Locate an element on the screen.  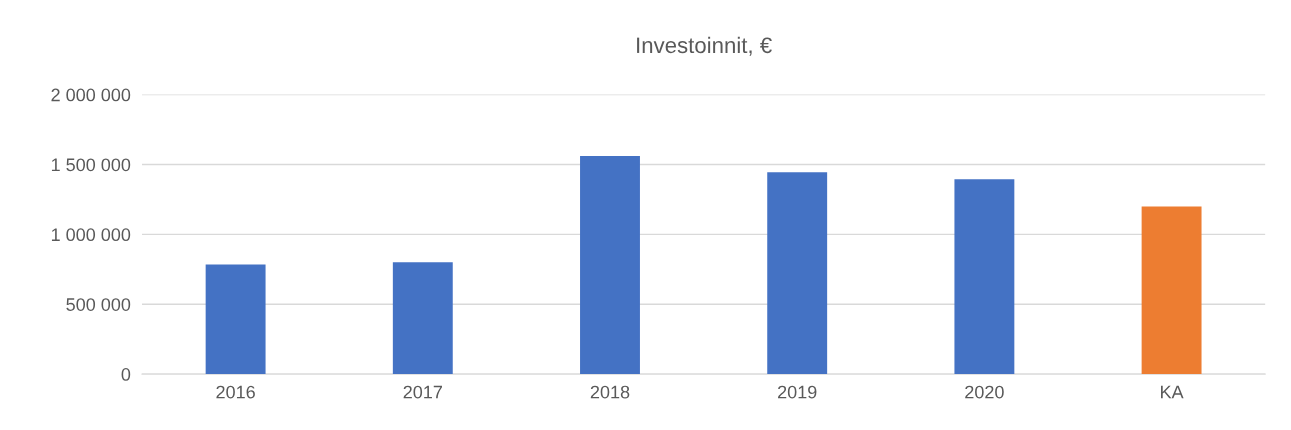
y-tick-label: 0 is located at coordinates (126, 374).